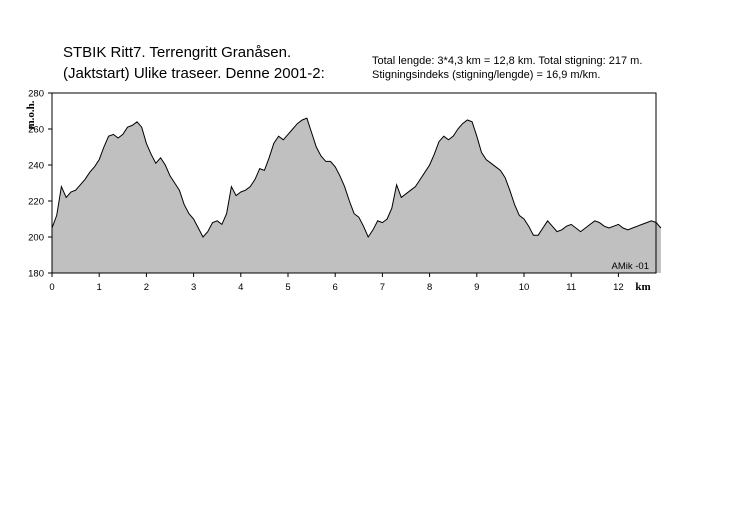  Describe the element at coordinates (287, 287) in the screenshot. I see `x-tick-label: 5` at that location.